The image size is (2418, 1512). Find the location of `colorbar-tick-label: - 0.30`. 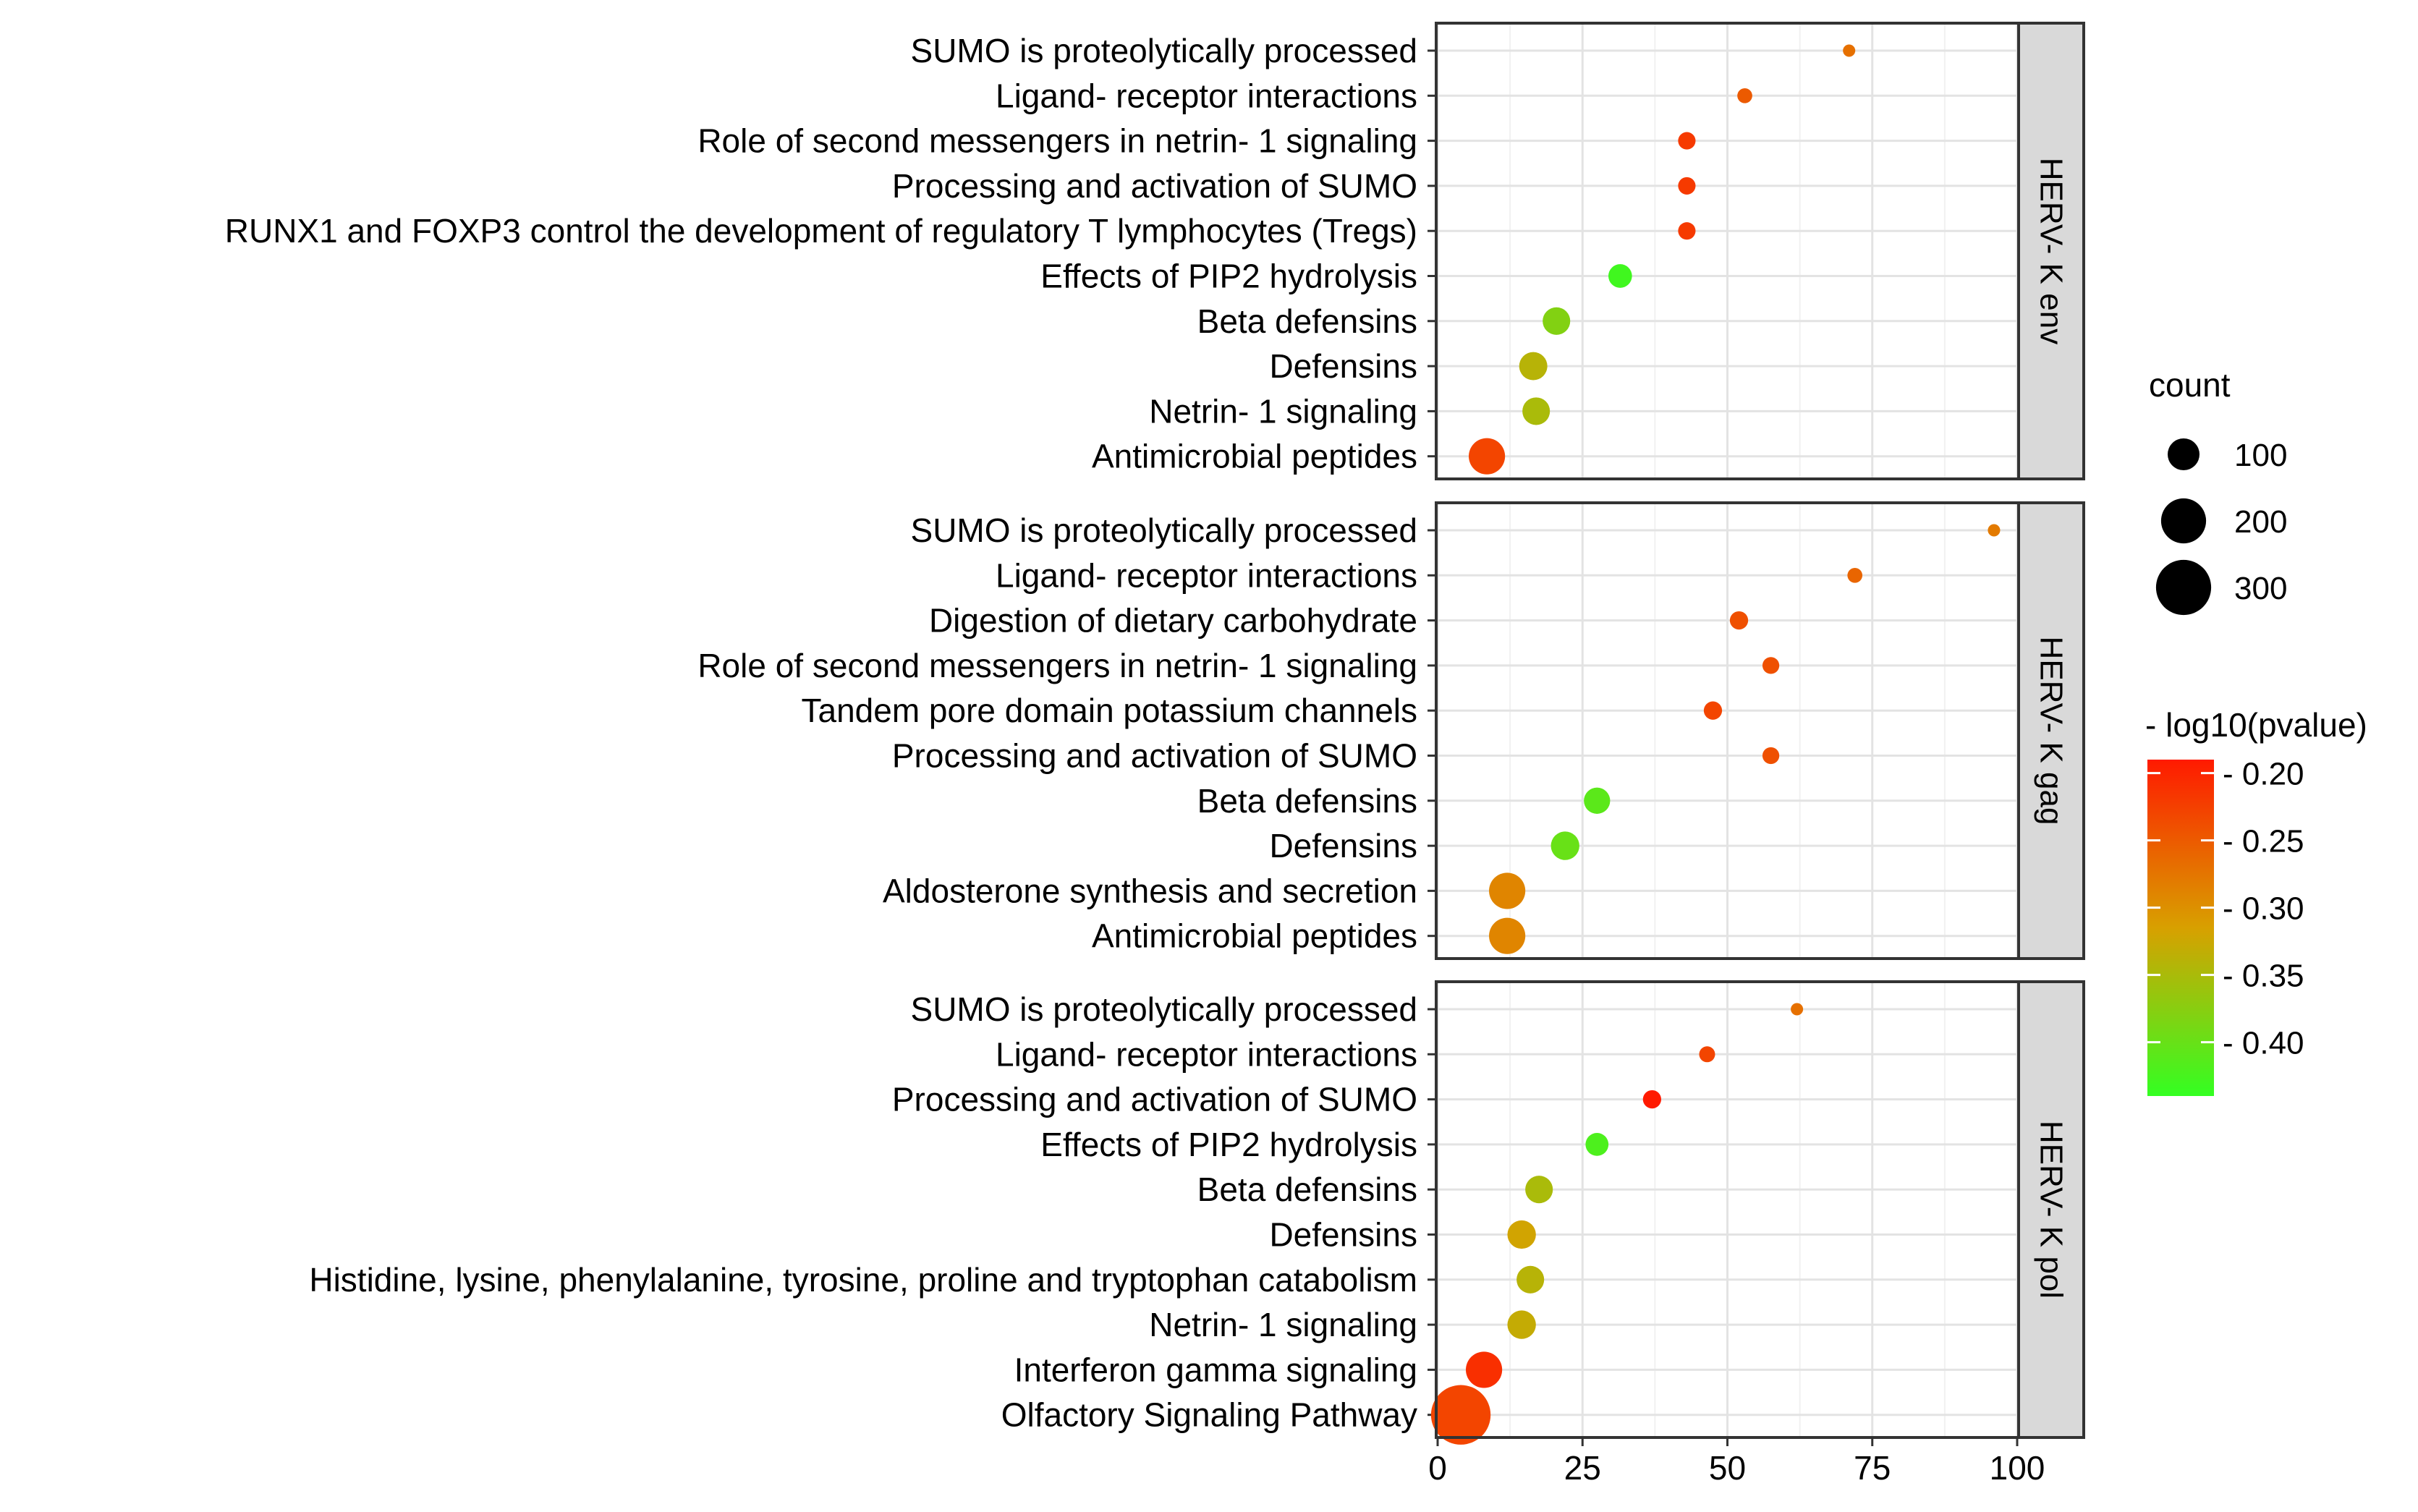

colorbar-tick-label: - 0.30 is located at coordinates (2263, 909).